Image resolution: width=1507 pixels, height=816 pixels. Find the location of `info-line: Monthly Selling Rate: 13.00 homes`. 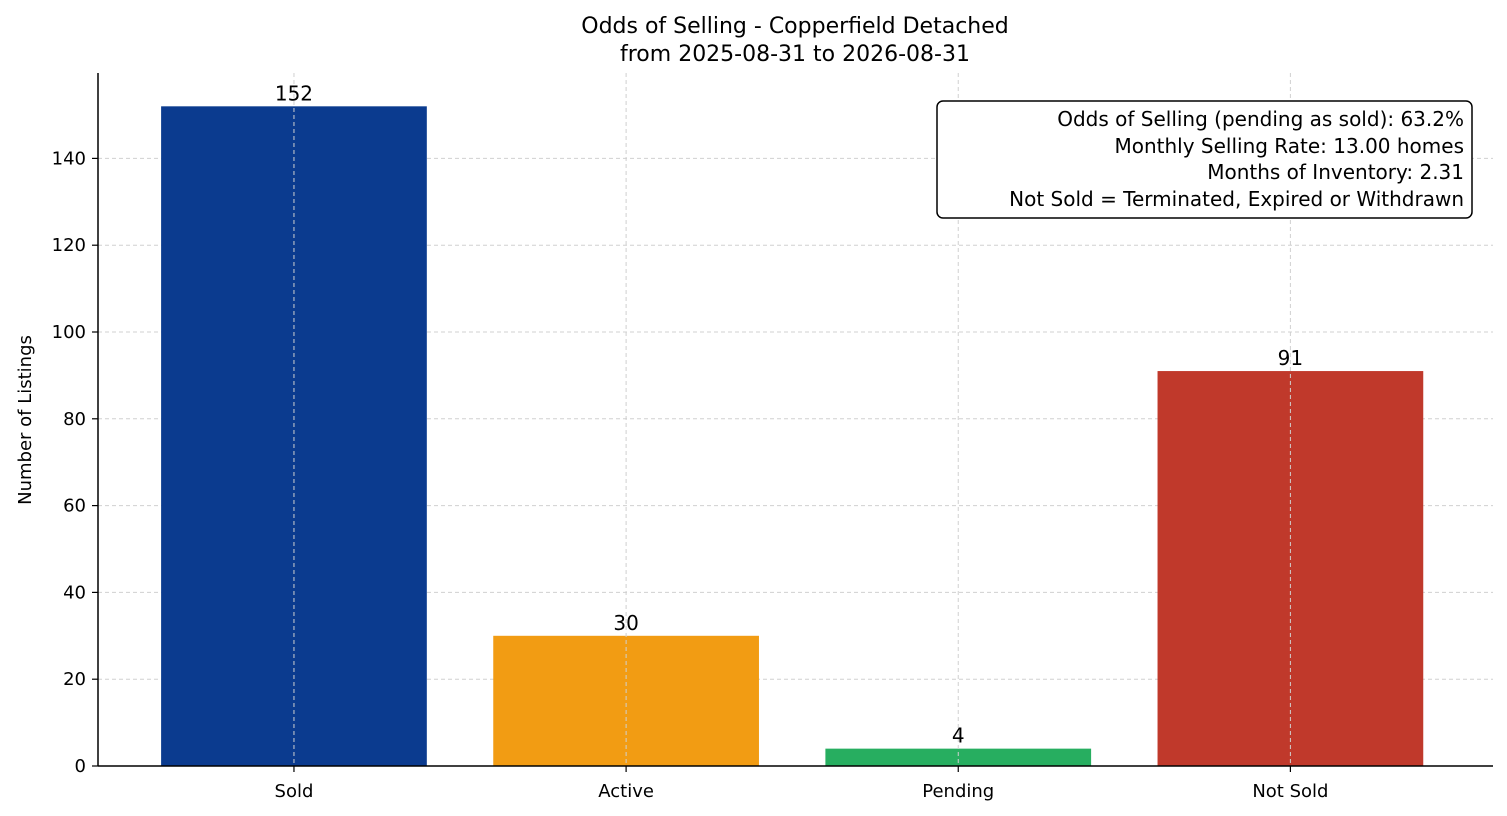

info-line: Monthly Selling Rate: 13.00 homes is located at coordinates (1289, 146).